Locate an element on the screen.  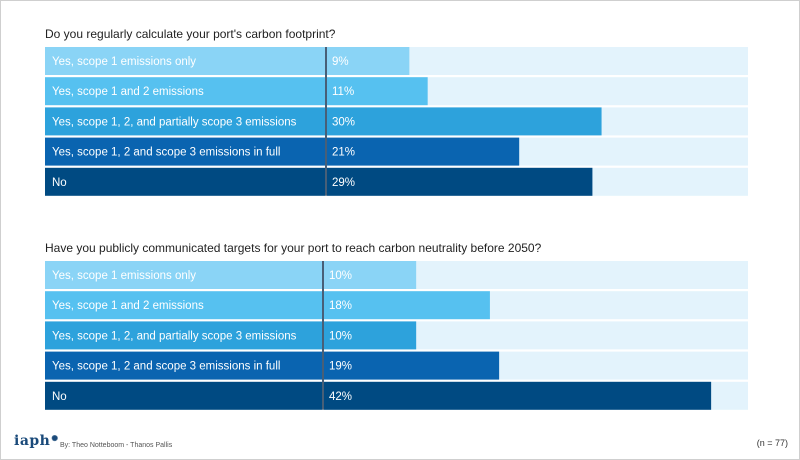
chart-2-row: Yes, scope 1 emissions only 10% is located at coordinates (396, 275).